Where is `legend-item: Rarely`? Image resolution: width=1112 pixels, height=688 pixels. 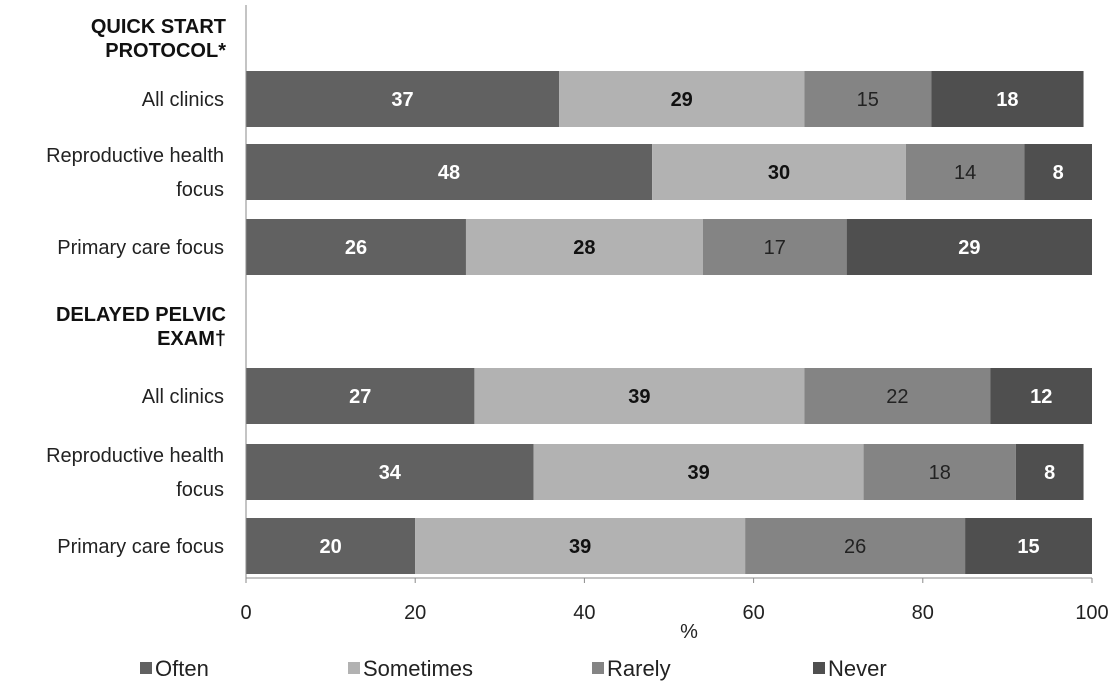
legend-item: Rarely is located at coordinates (631, 668).